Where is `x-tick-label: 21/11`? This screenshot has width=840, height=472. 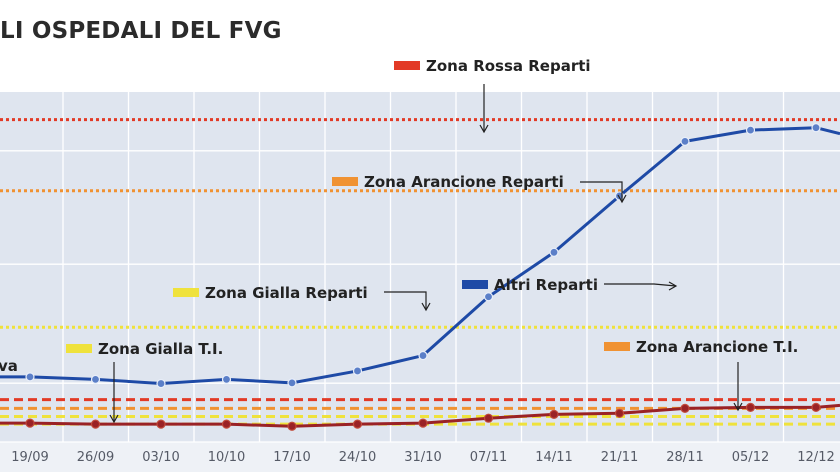
x-tick-label: 21/11 is located at coordinates (619, 457).